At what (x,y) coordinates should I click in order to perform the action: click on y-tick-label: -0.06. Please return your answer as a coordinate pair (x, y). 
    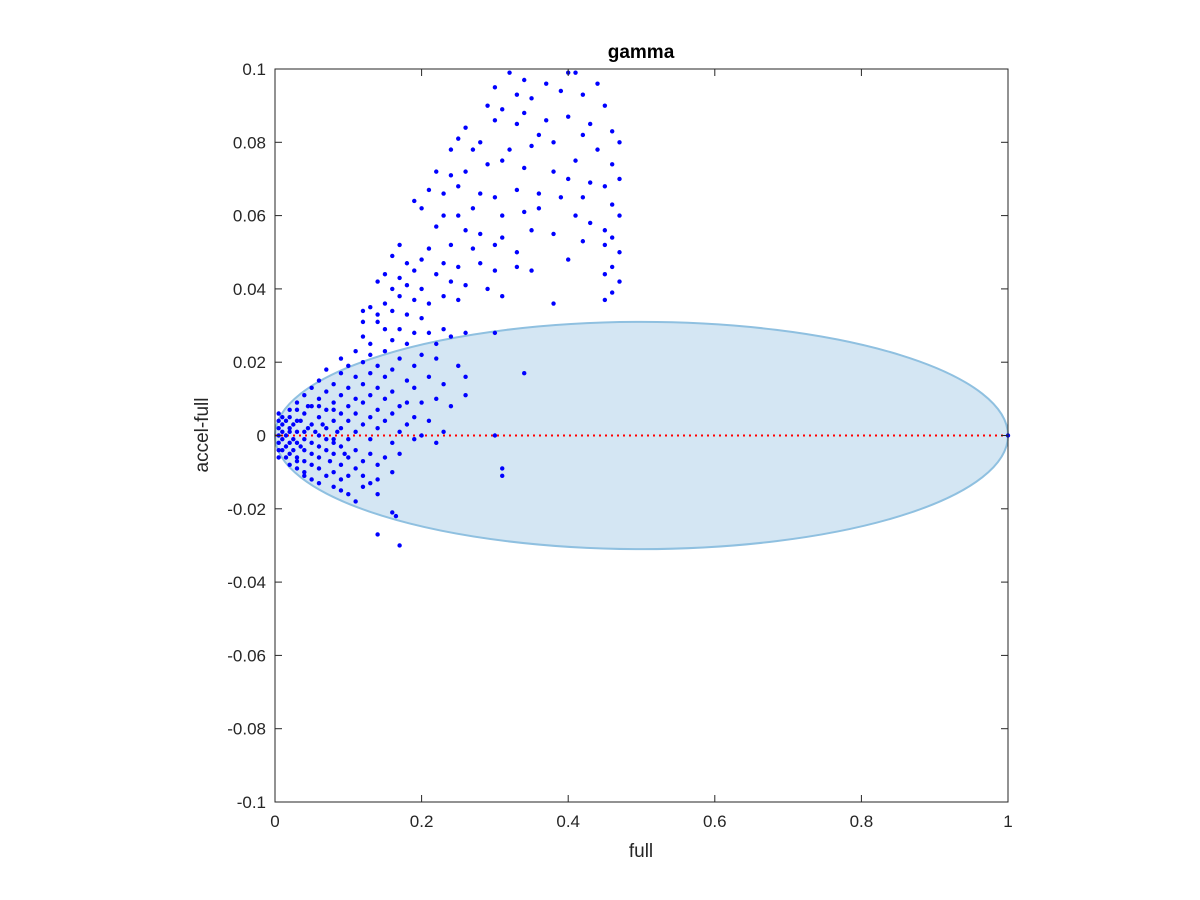
    Looking at the image, I should click on (246, 655).